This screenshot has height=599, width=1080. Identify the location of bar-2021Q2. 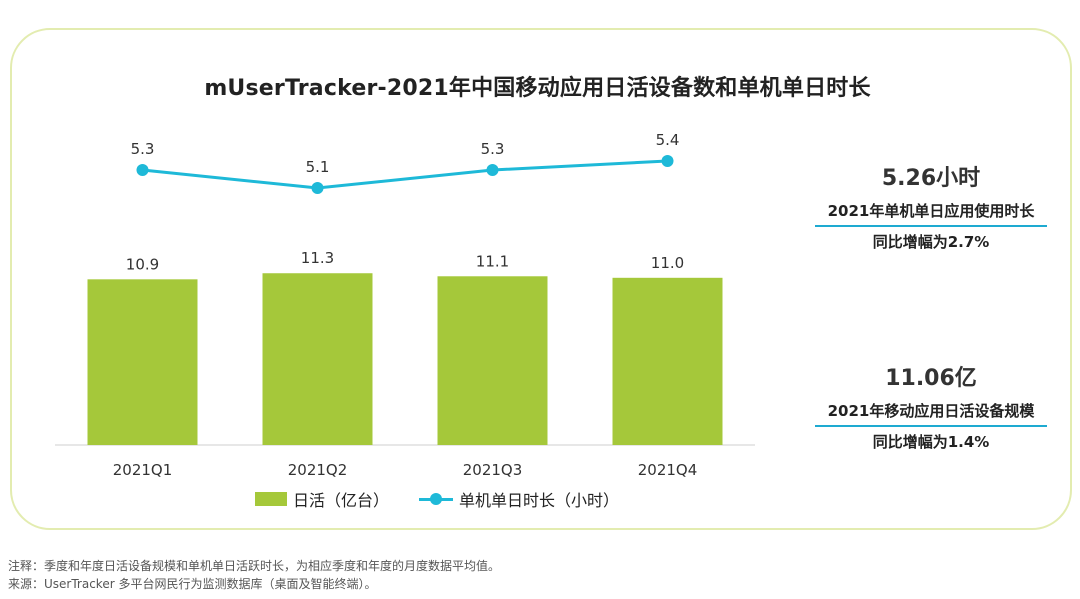
(317, 359).